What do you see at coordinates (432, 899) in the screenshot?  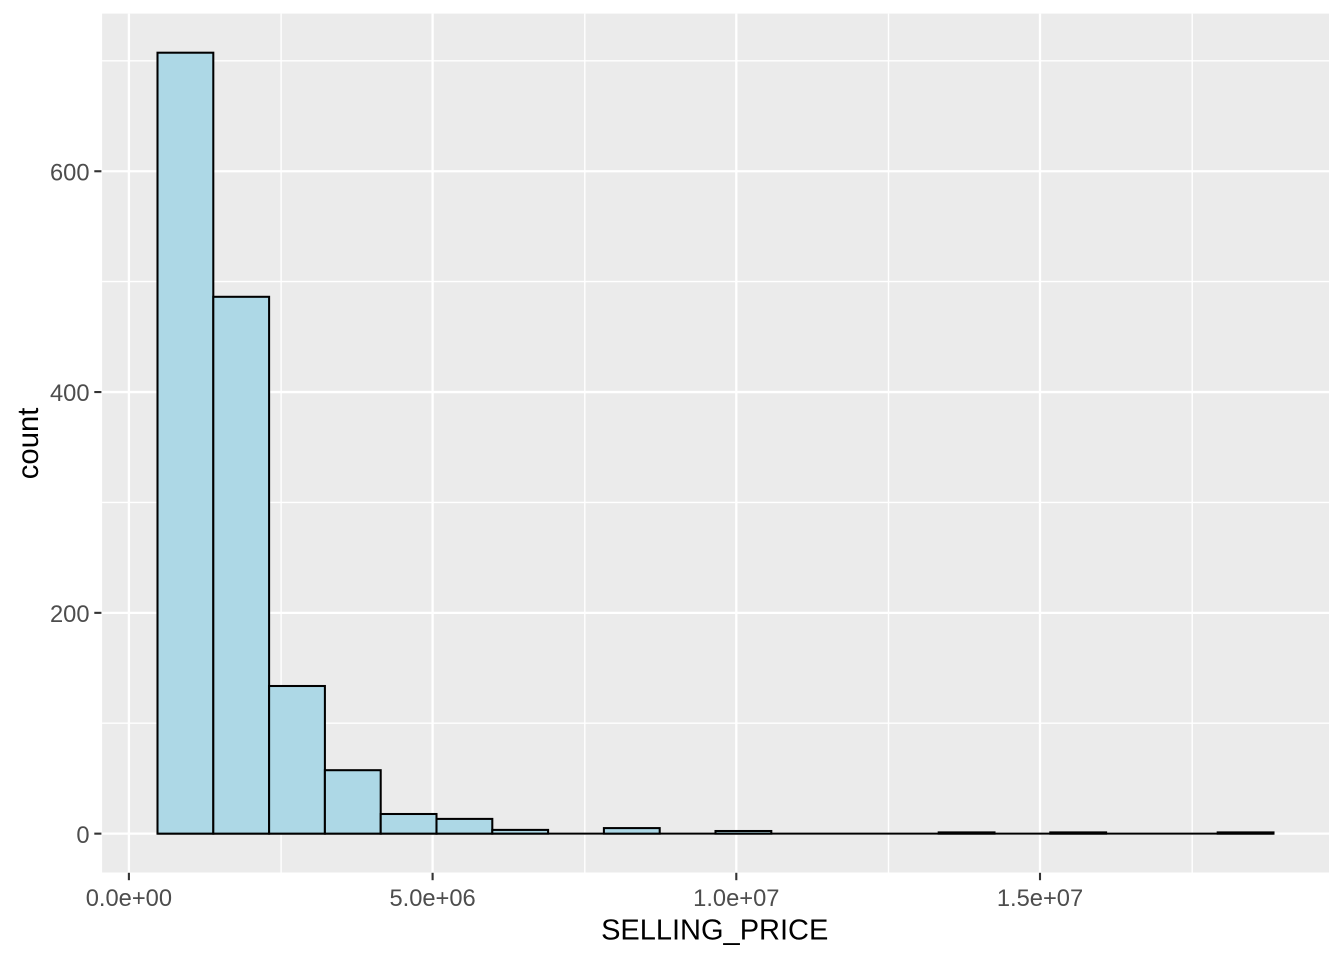 I see `svg-text: 5.0e+06` at bounding box center [432, 899].